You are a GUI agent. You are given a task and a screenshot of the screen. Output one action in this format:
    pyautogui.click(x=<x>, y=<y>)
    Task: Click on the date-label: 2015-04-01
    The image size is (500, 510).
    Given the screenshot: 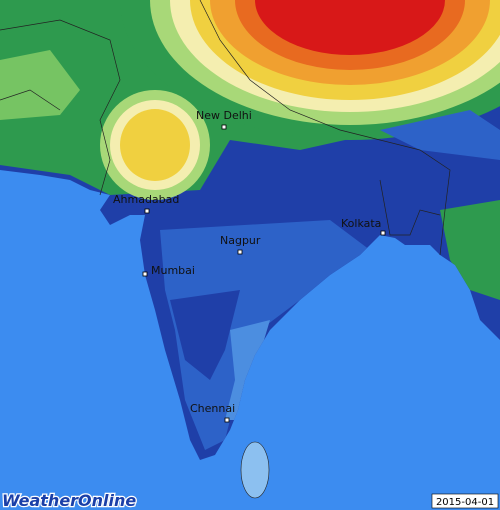 What is the action you would take?
    pyautogui.click(x=465, y=502)
    